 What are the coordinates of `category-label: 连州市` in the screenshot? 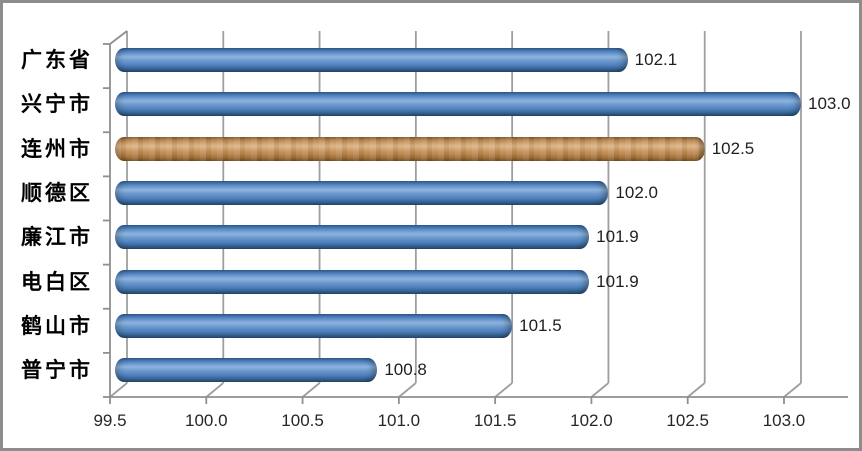 It's located at (57, 148).